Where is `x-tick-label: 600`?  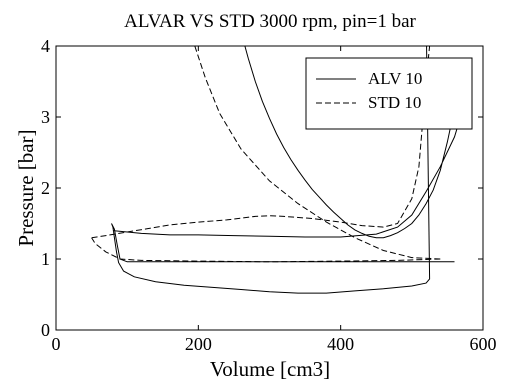 x-tick-label: 600 is located at coordinates (483, 344).